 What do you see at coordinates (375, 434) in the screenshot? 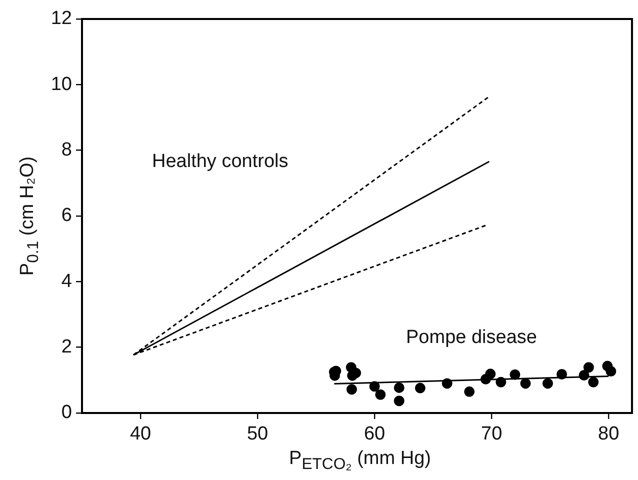
I see `x-tick-label: 60` at bounding box center [375, 434].